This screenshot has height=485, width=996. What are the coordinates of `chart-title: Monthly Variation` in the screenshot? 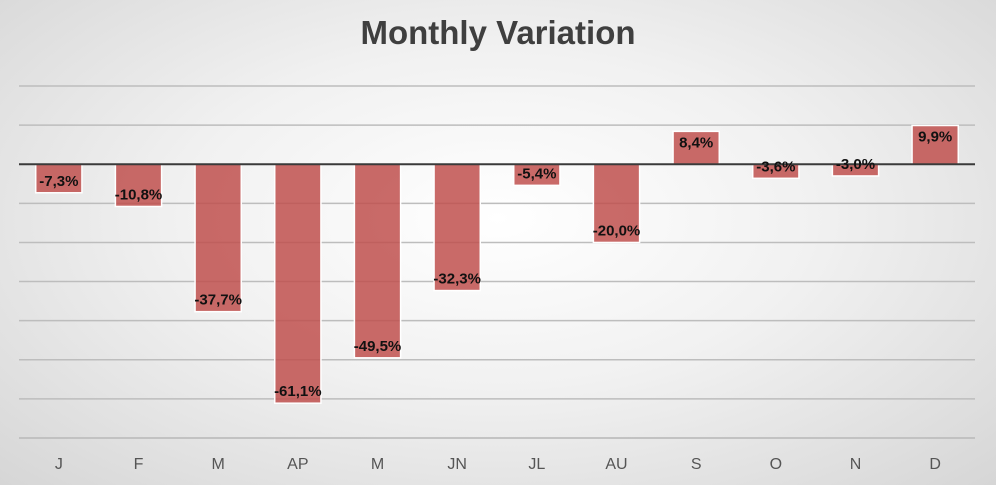 It's located at (498, 32).